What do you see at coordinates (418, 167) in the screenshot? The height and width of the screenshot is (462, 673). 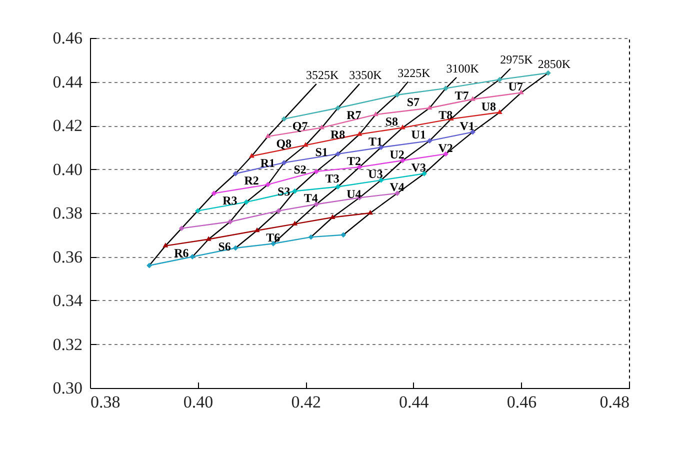 I see `annotation: V3` at bounding box center [418, 167].